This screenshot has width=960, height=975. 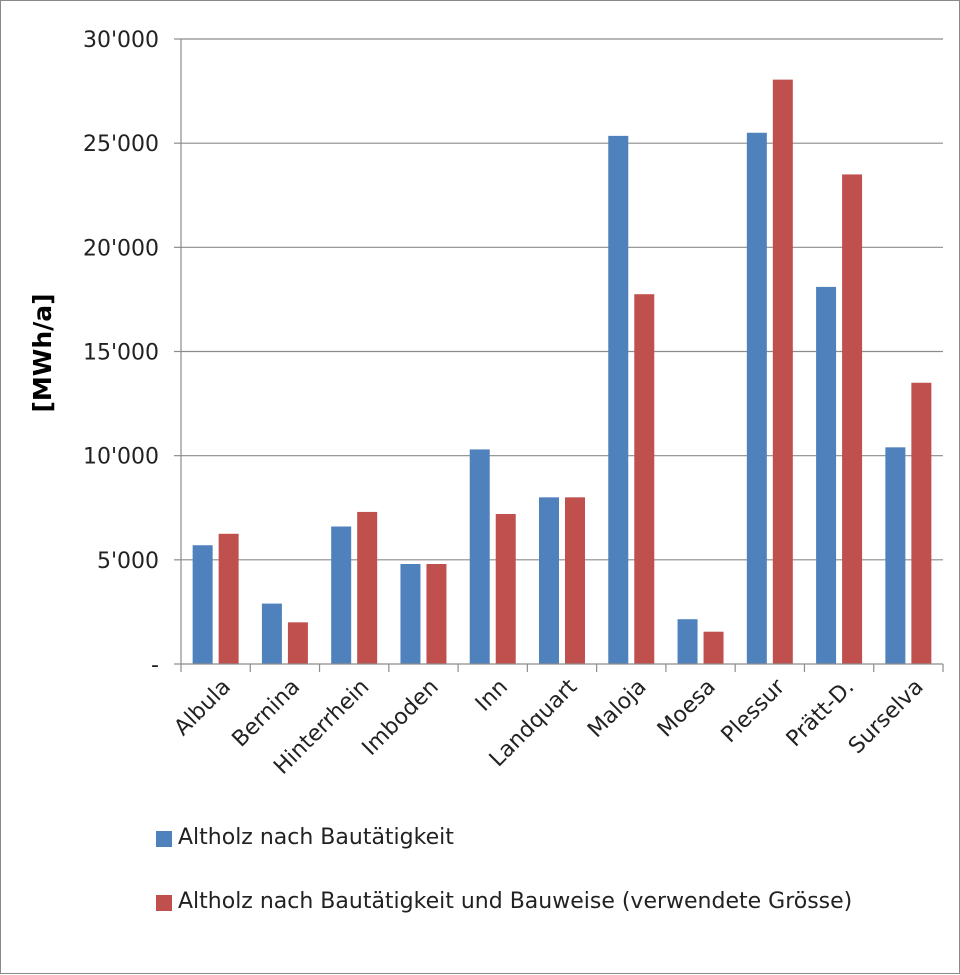 What do you see at coordinates (121, 40) in the screenshot?
I see `y-tick-label: 30'000` at bounding box center [121, 40].